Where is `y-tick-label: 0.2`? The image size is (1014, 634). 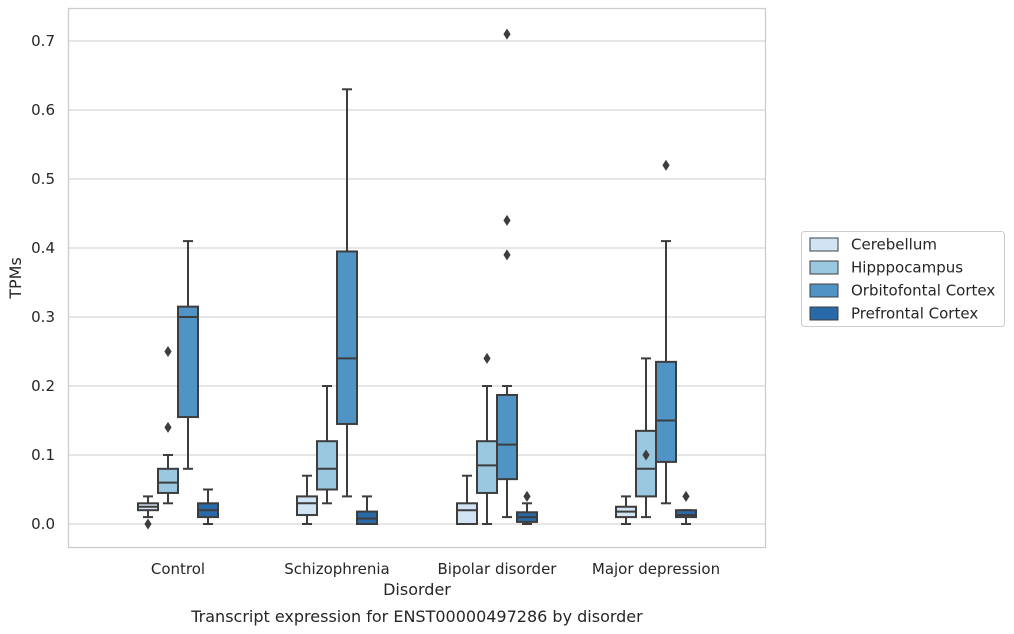
y-tick-label: 0.2 is located at coordinates (43, 386).